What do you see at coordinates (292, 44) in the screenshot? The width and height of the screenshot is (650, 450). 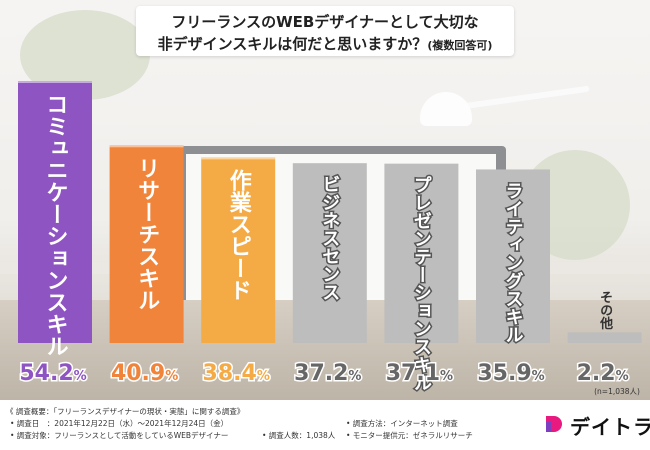 I see `chart-title-main: 非デザインスキルは何だと思いますか？` at bounding box center [292, 44].